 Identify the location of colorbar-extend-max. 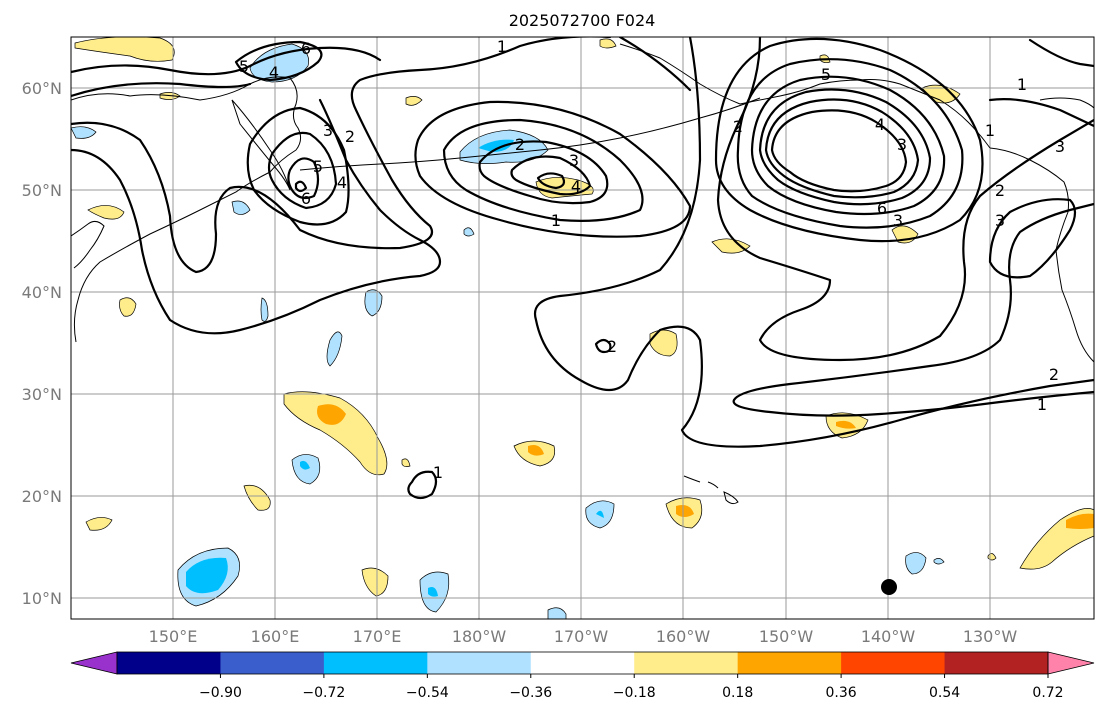
(1071, 663).